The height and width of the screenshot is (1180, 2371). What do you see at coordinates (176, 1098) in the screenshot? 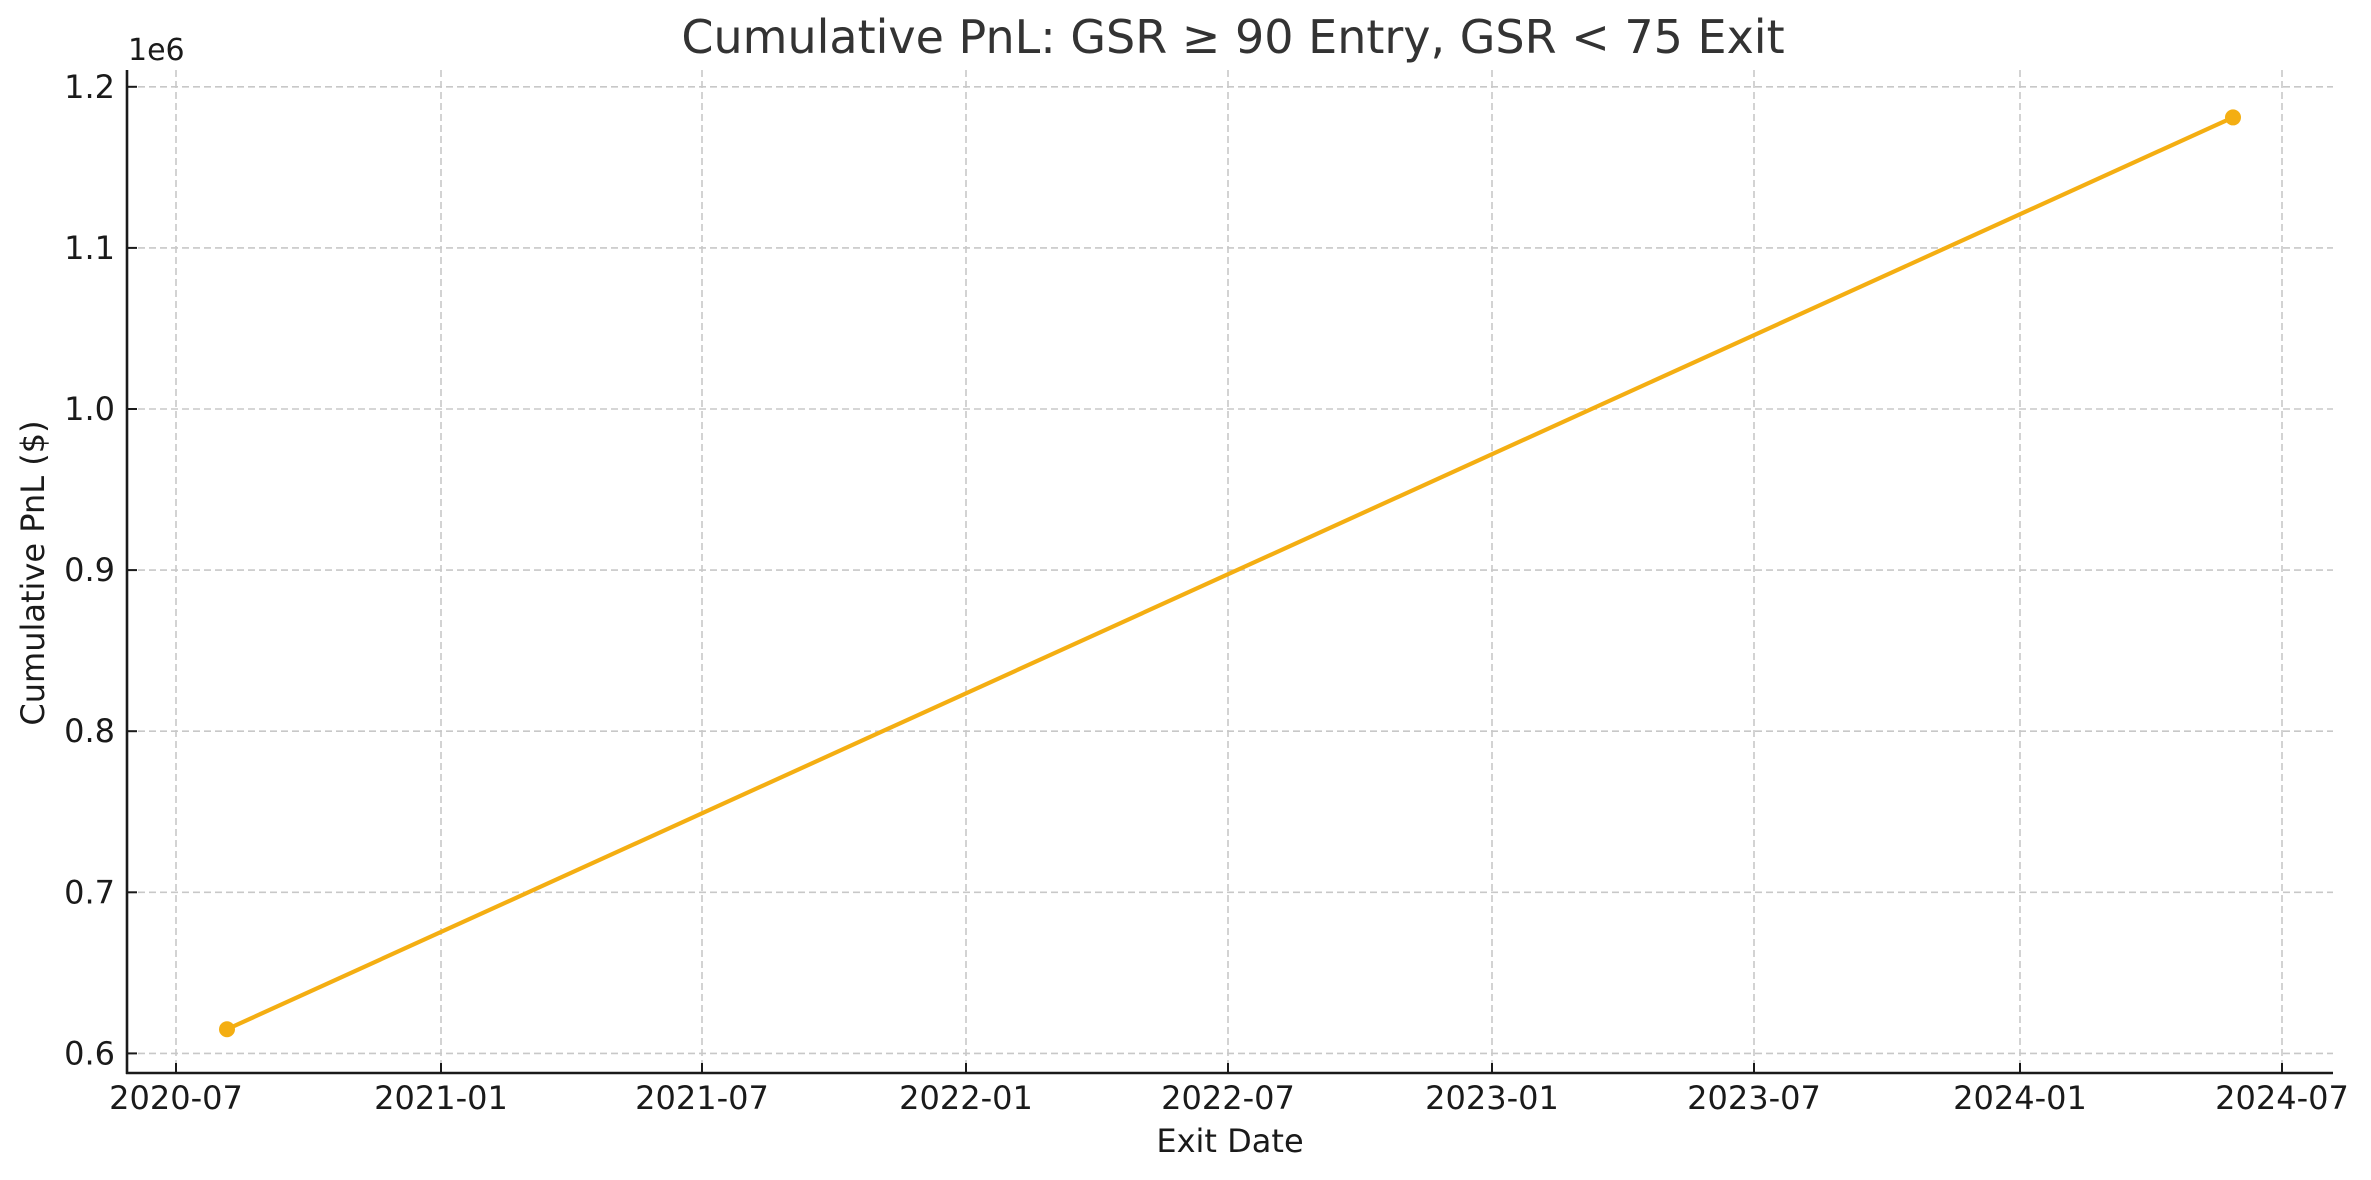
I see `x-tick-label: 2020-07` at bounding box center [176, 1098].